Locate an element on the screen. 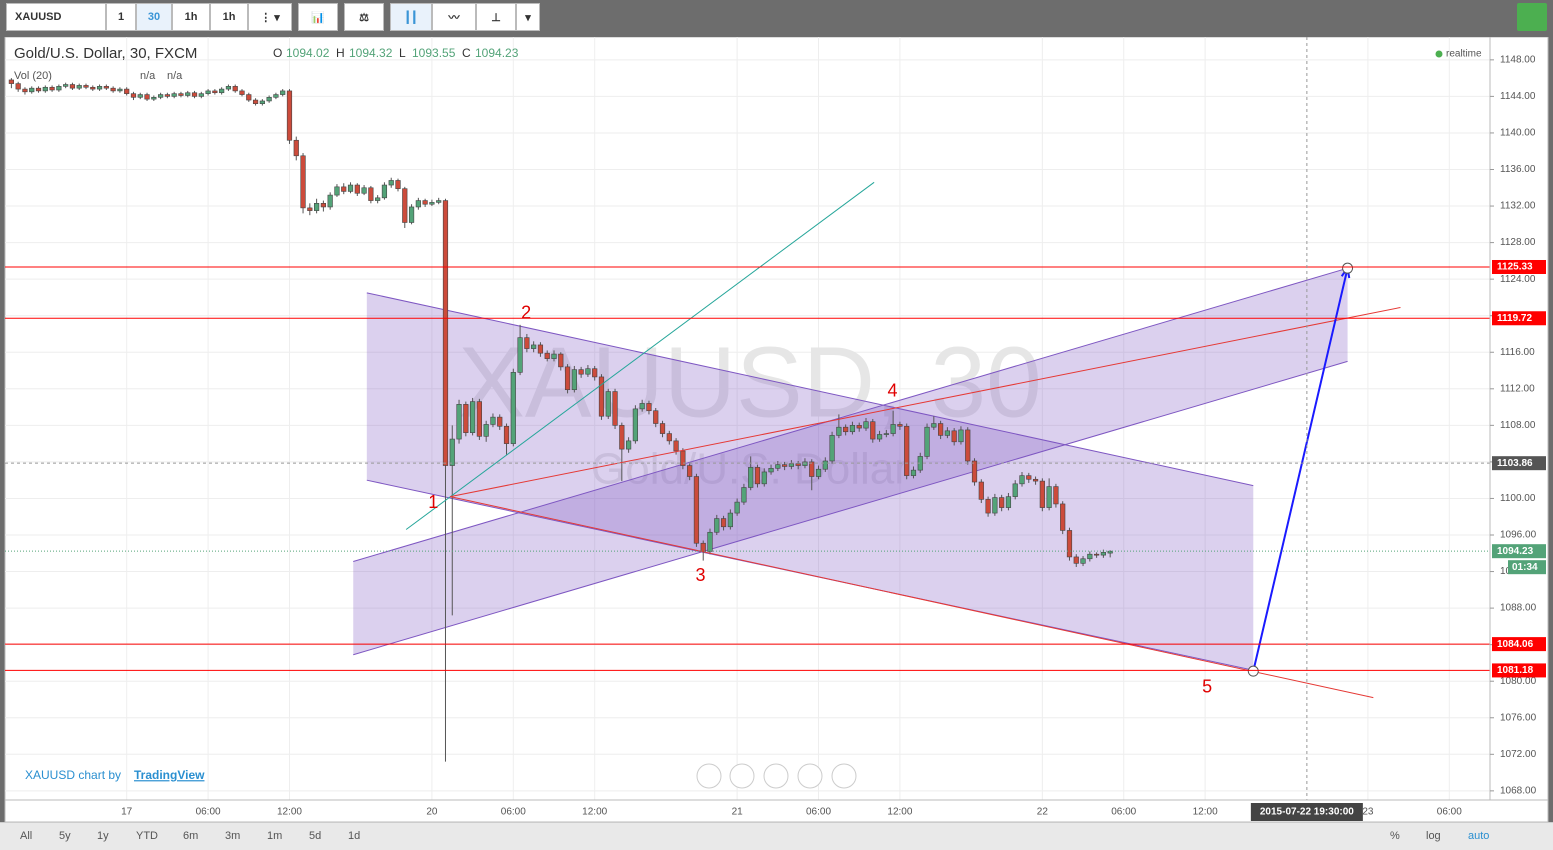 The width and height of the screenshot is (1553, 850). y-tick-label: 1140.00 is located at coordinates (1518, 133).